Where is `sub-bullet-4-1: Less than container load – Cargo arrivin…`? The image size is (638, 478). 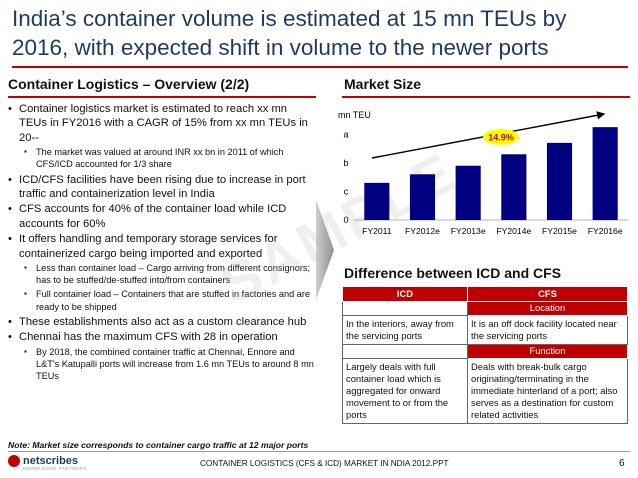 sub-bullet-4-1: Less than container load – Cargo arrivin… is located at coordinates (162, 274).